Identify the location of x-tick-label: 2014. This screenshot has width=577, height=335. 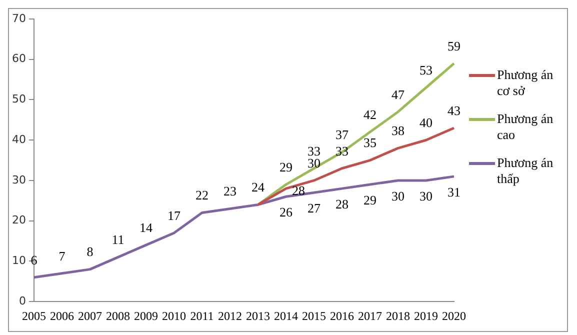
(286, 315).